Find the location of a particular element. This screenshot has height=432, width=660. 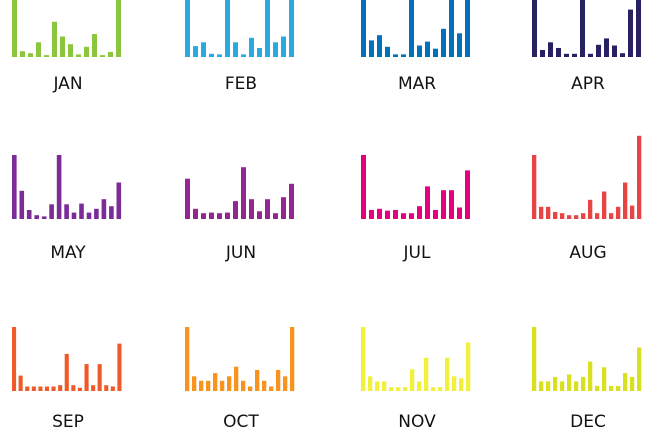

month-label-mar: MAR is located at coordinates (417, 84).